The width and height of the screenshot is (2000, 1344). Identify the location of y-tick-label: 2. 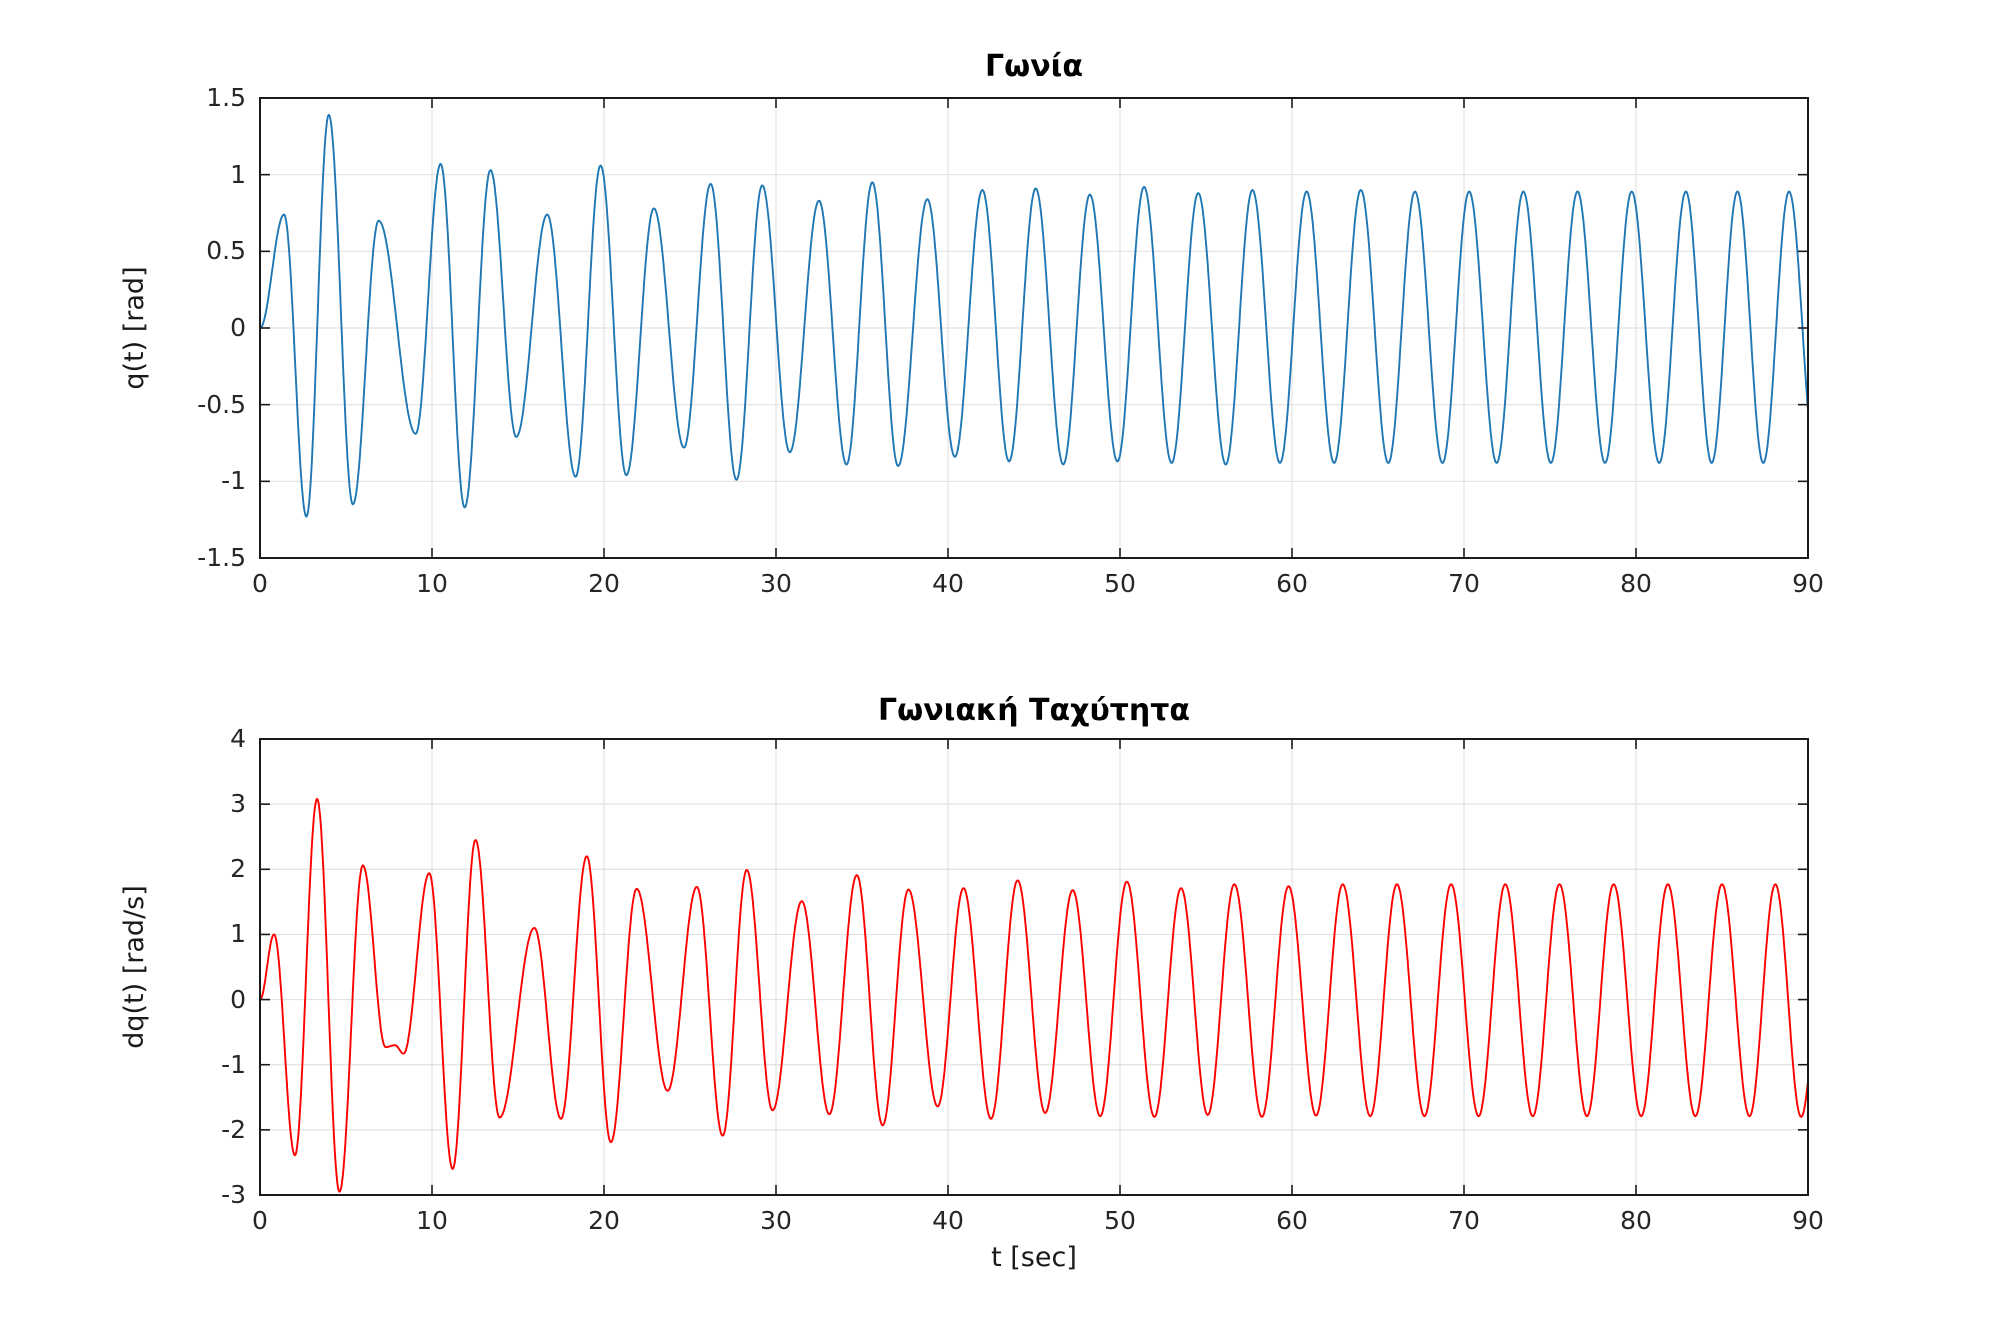
(238, 869).